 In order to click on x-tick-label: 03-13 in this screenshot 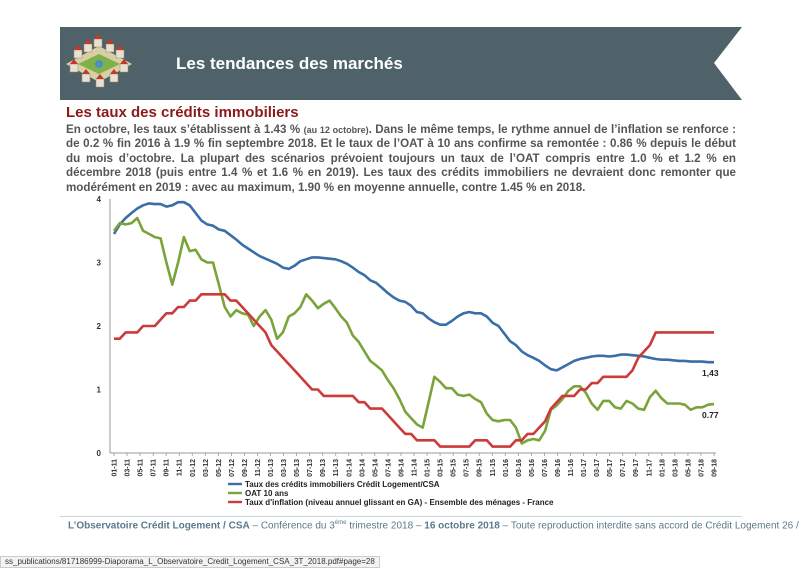, I will do `click(284, 468)`.